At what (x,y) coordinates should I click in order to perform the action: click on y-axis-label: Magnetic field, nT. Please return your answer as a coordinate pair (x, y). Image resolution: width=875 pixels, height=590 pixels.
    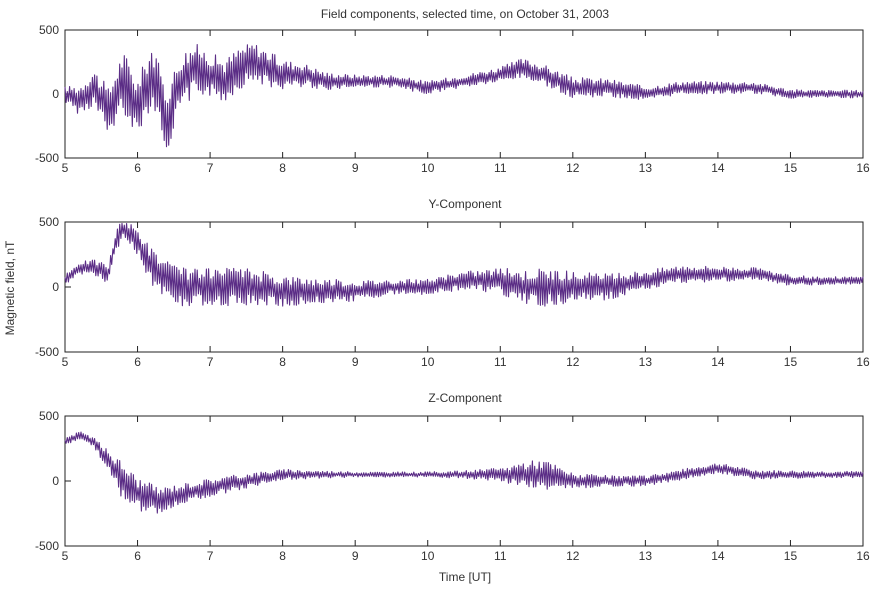
    Looking at the image, I should click on (10, 287).